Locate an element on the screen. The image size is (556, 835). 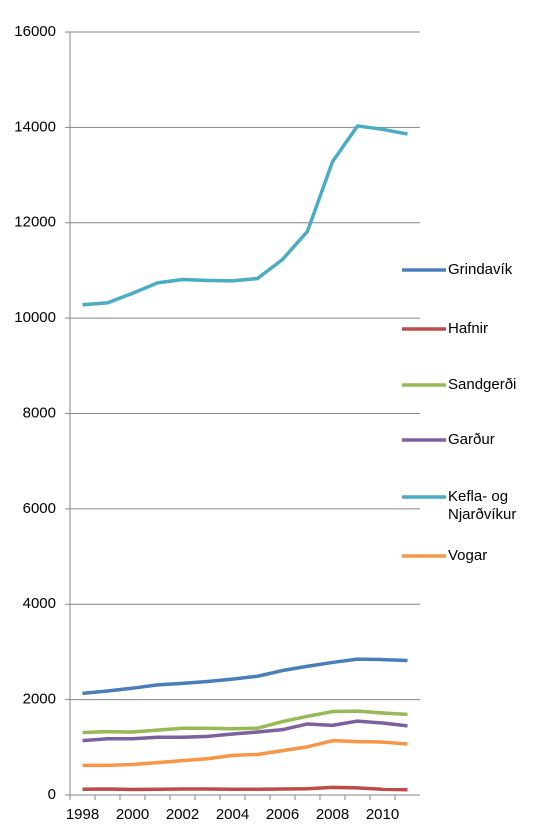
x-tick-label: 2008 is located at coordinates (332, 814).